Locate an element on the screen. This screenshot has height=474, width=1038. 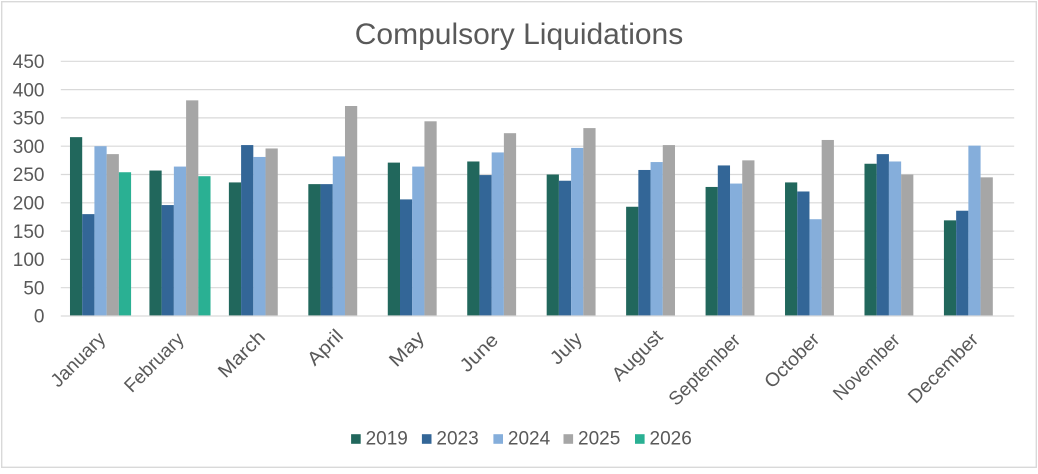
svg-text: 0 is located at coordinates (39, 317).